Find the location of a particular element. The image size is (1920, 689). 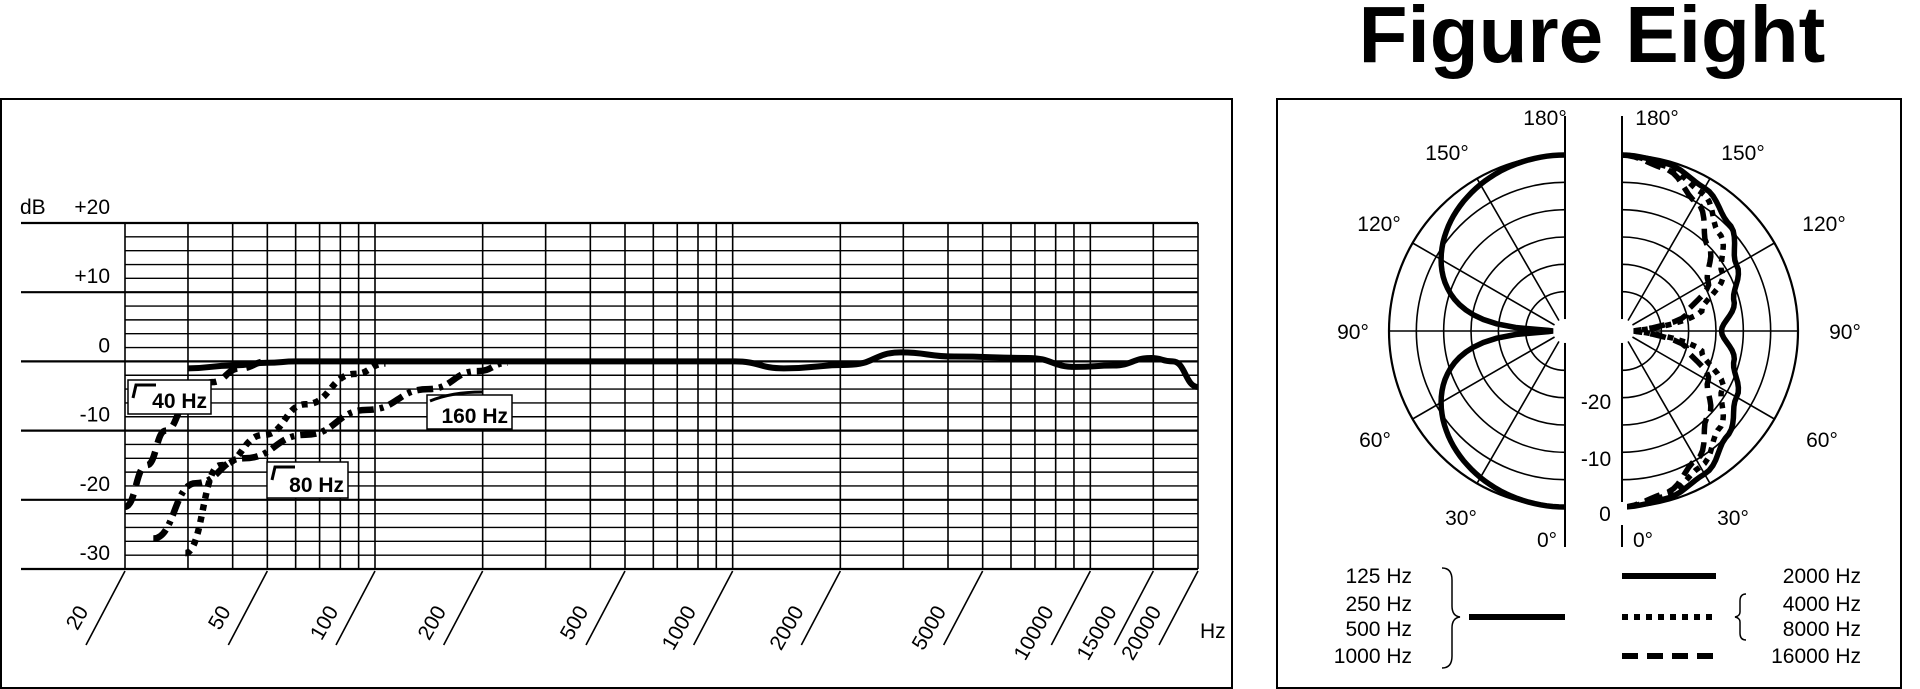

x-tick-label: 100 is located at coordinates (324, 623).